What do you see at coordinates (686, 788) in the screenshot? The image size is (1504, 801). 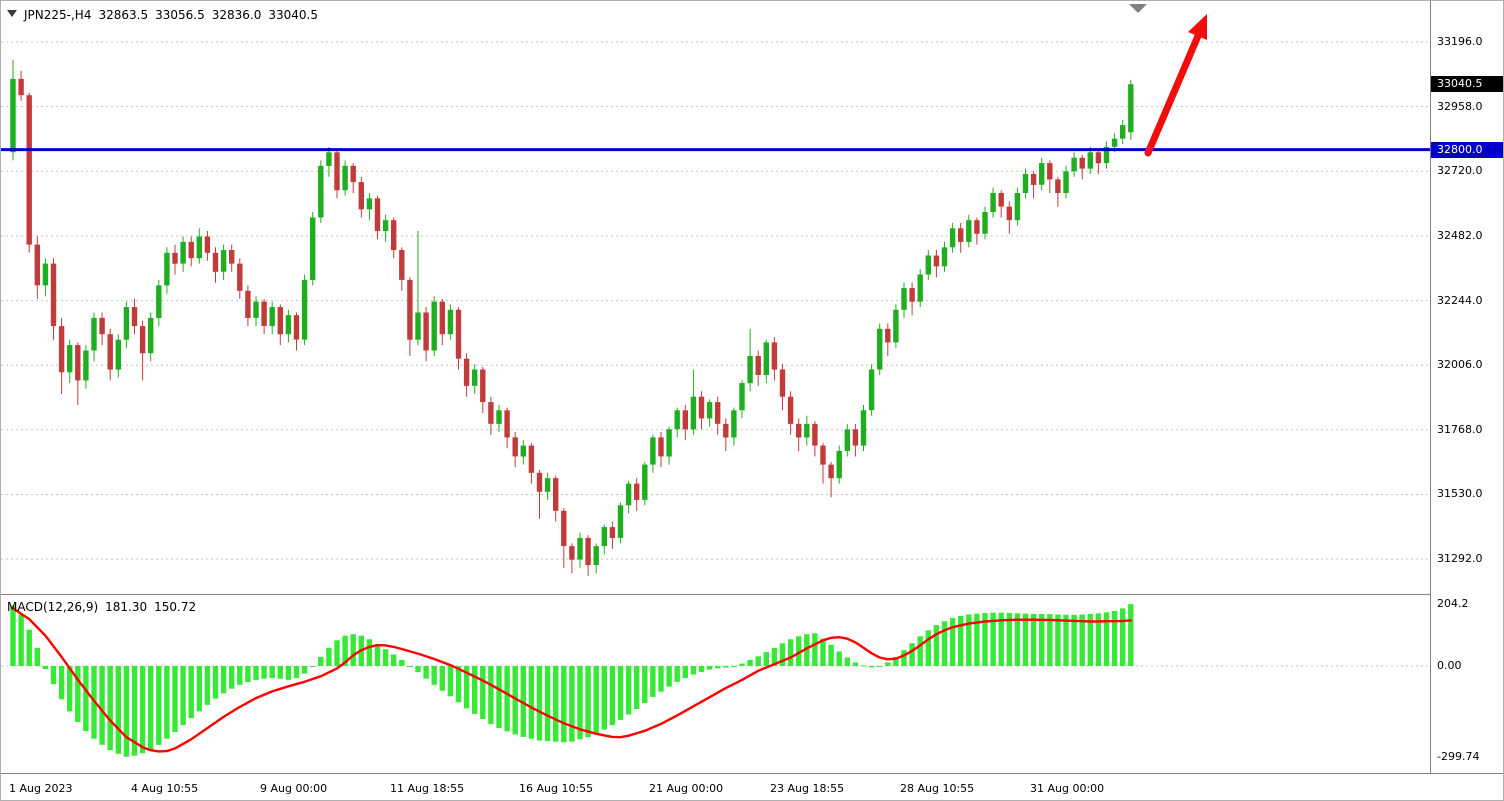 I see `time-axis-label: 21 Aug 00:00` at bounding box center [686, 788].